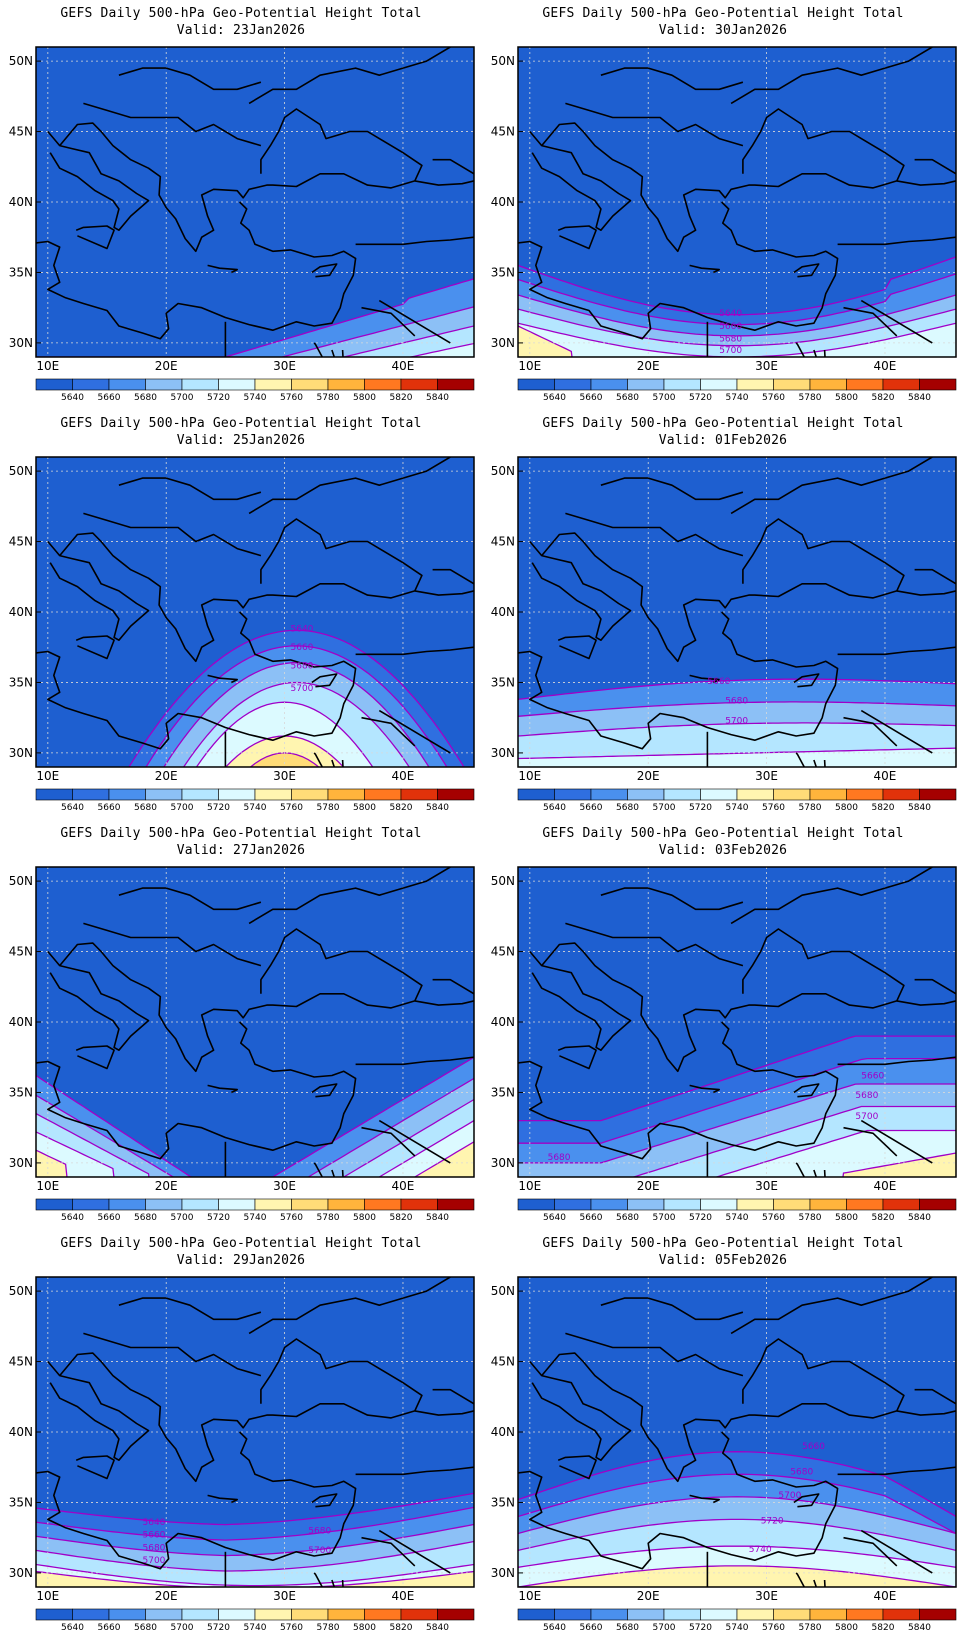 This screenshot has width=964, height=1640. I want to click on colorbar-label: 5780, so click(328, 1628).